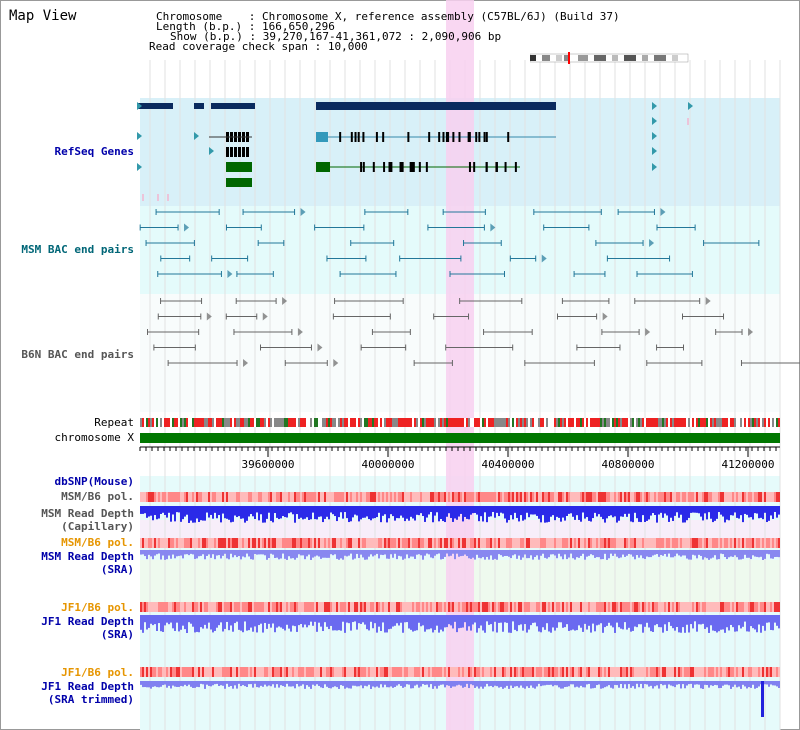  What do you see at coordinates (94, 151) in the screenshot?
I see `track-label-refseq: RefSeq Genes` at bounding box center [94, 151].